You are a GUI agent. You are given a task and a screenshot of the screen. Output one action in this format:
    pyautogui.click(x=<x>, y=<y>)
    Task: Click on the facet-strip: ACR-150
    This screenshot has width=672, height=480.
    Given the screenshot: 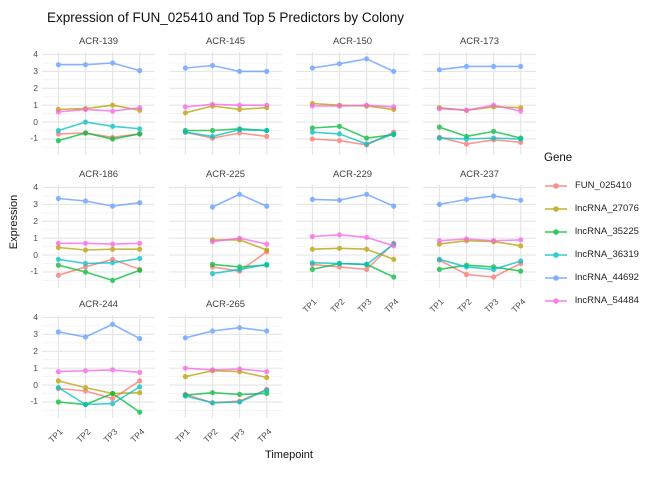 What is the action you would take?
    pyautogui.click(x=352, y=41)
    